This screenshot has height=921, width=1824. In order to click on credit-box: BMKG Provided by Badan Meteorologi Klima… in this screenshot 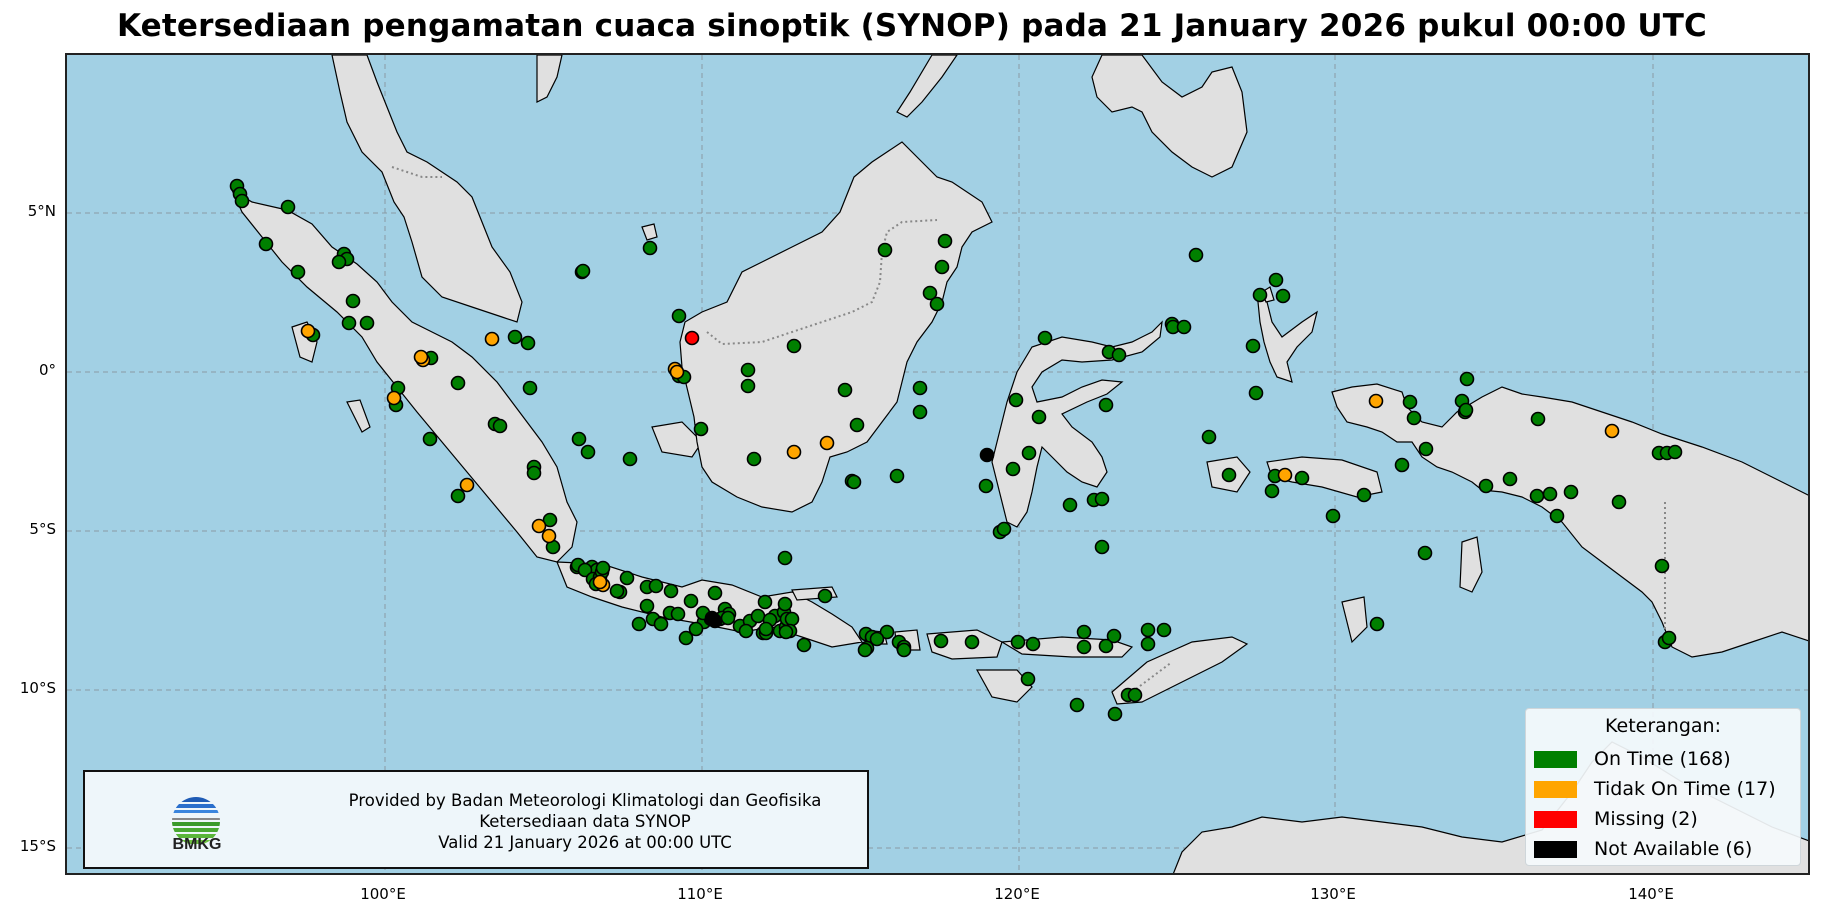, I will do `click(476, 819)`.